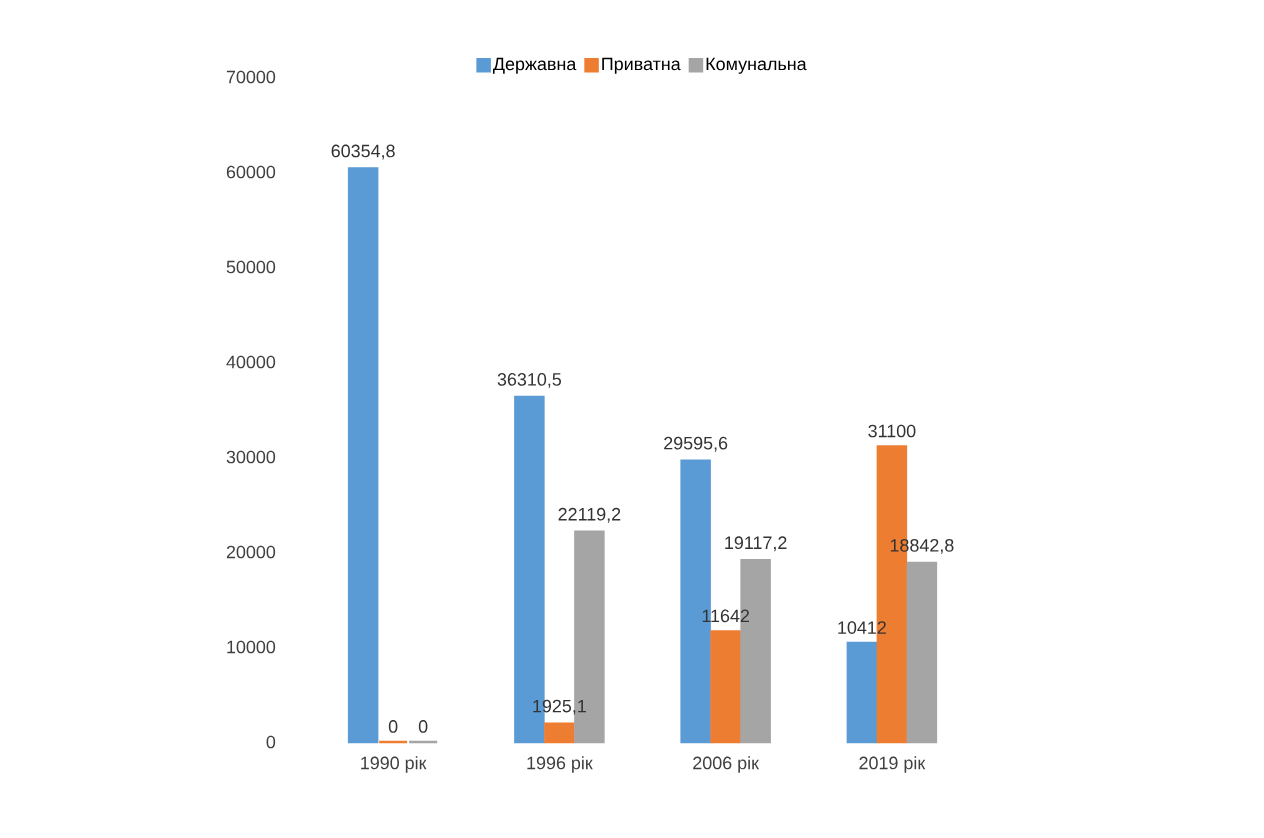 This screenshot has width=1264, height=838. I want to click on data-label: 60354,8, so click(363, 152).